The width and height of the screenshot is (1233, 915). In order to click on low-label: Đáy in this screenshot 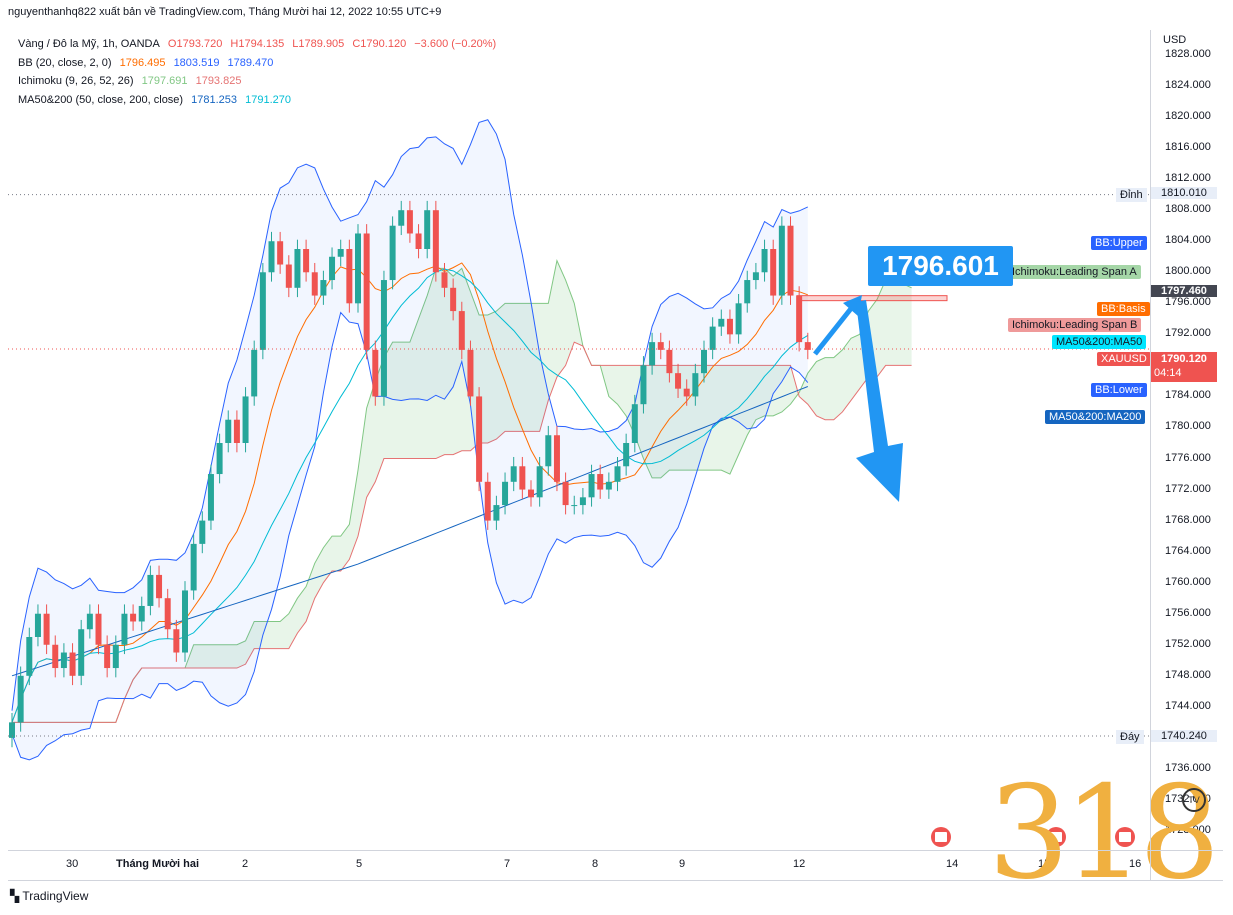, I will do `click(1130, 737)`.